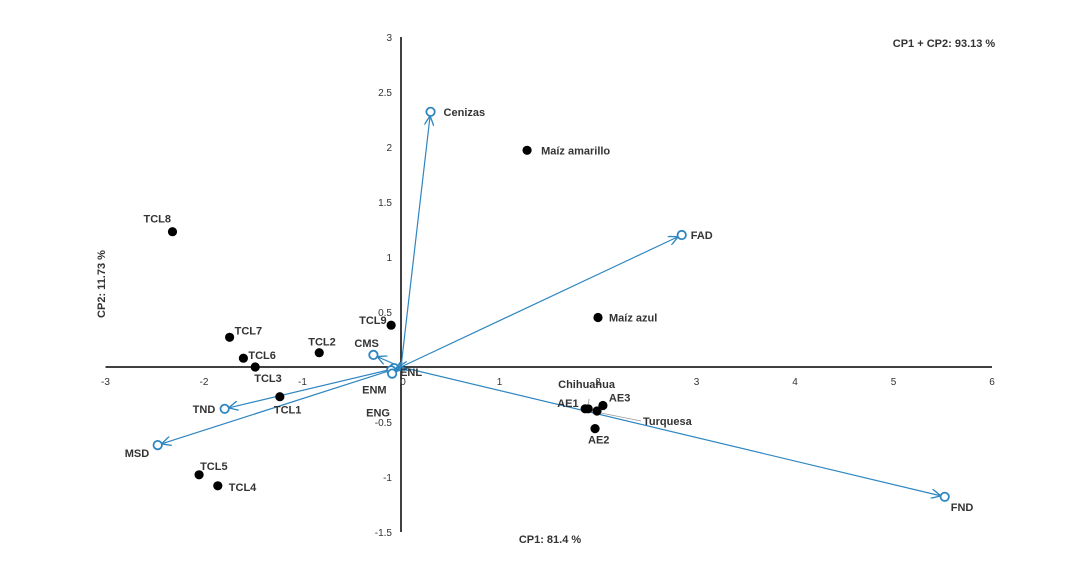 The height and width of the screenshot is (564, 1072). What do you see at coordinates (268, 379) in the screenshot?
I see `point-label-tcl3: TCL3` at bounding box center [268, 379].